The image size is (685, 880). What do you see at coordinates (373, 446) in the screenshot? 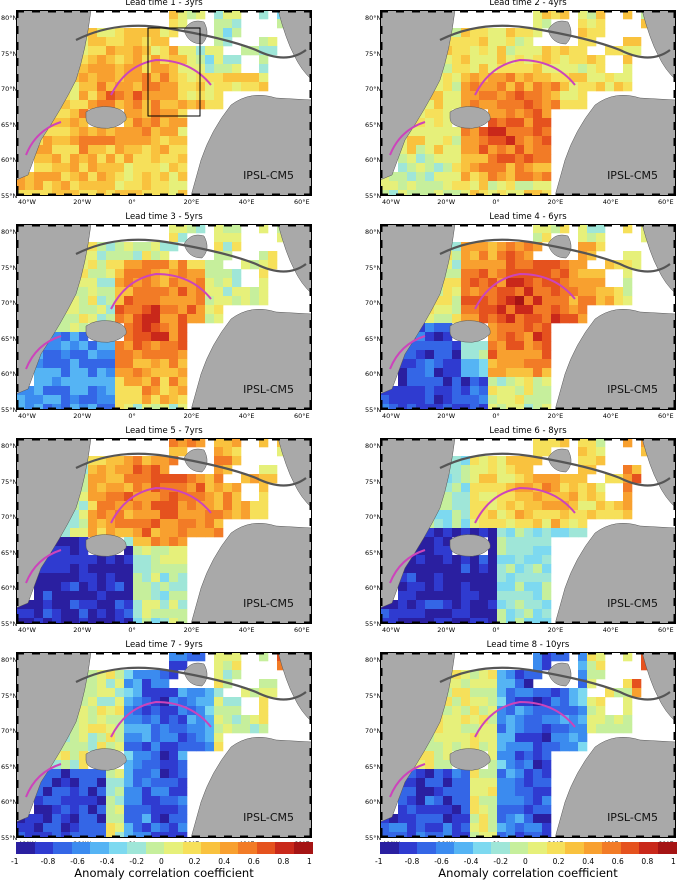
I see `lat-tick-label: 80°N` at bounding box center [373, 446].